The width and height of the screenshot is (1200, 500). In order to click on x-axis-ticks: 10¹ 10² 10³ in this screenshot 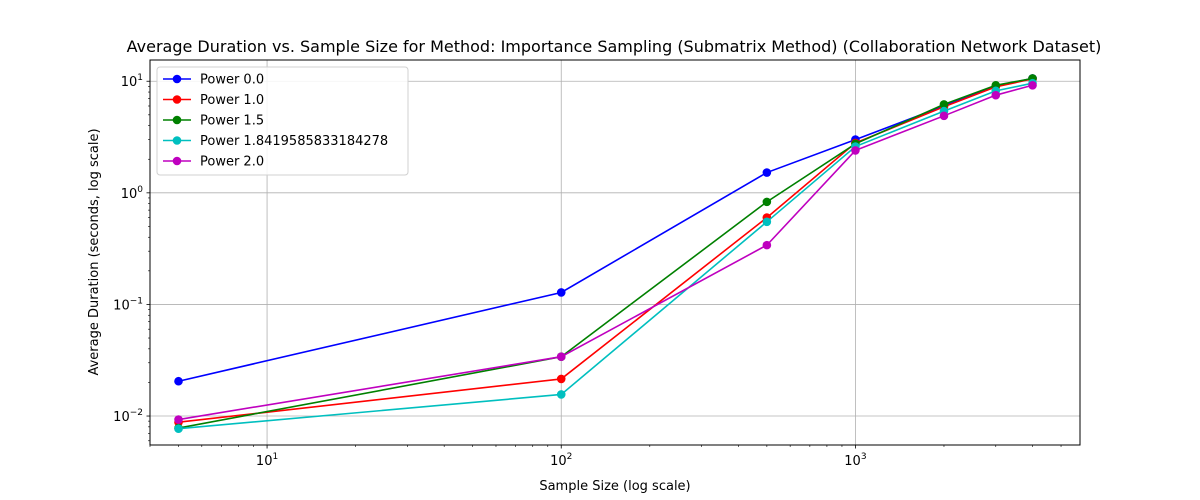, I will do `click(561, 457)`.